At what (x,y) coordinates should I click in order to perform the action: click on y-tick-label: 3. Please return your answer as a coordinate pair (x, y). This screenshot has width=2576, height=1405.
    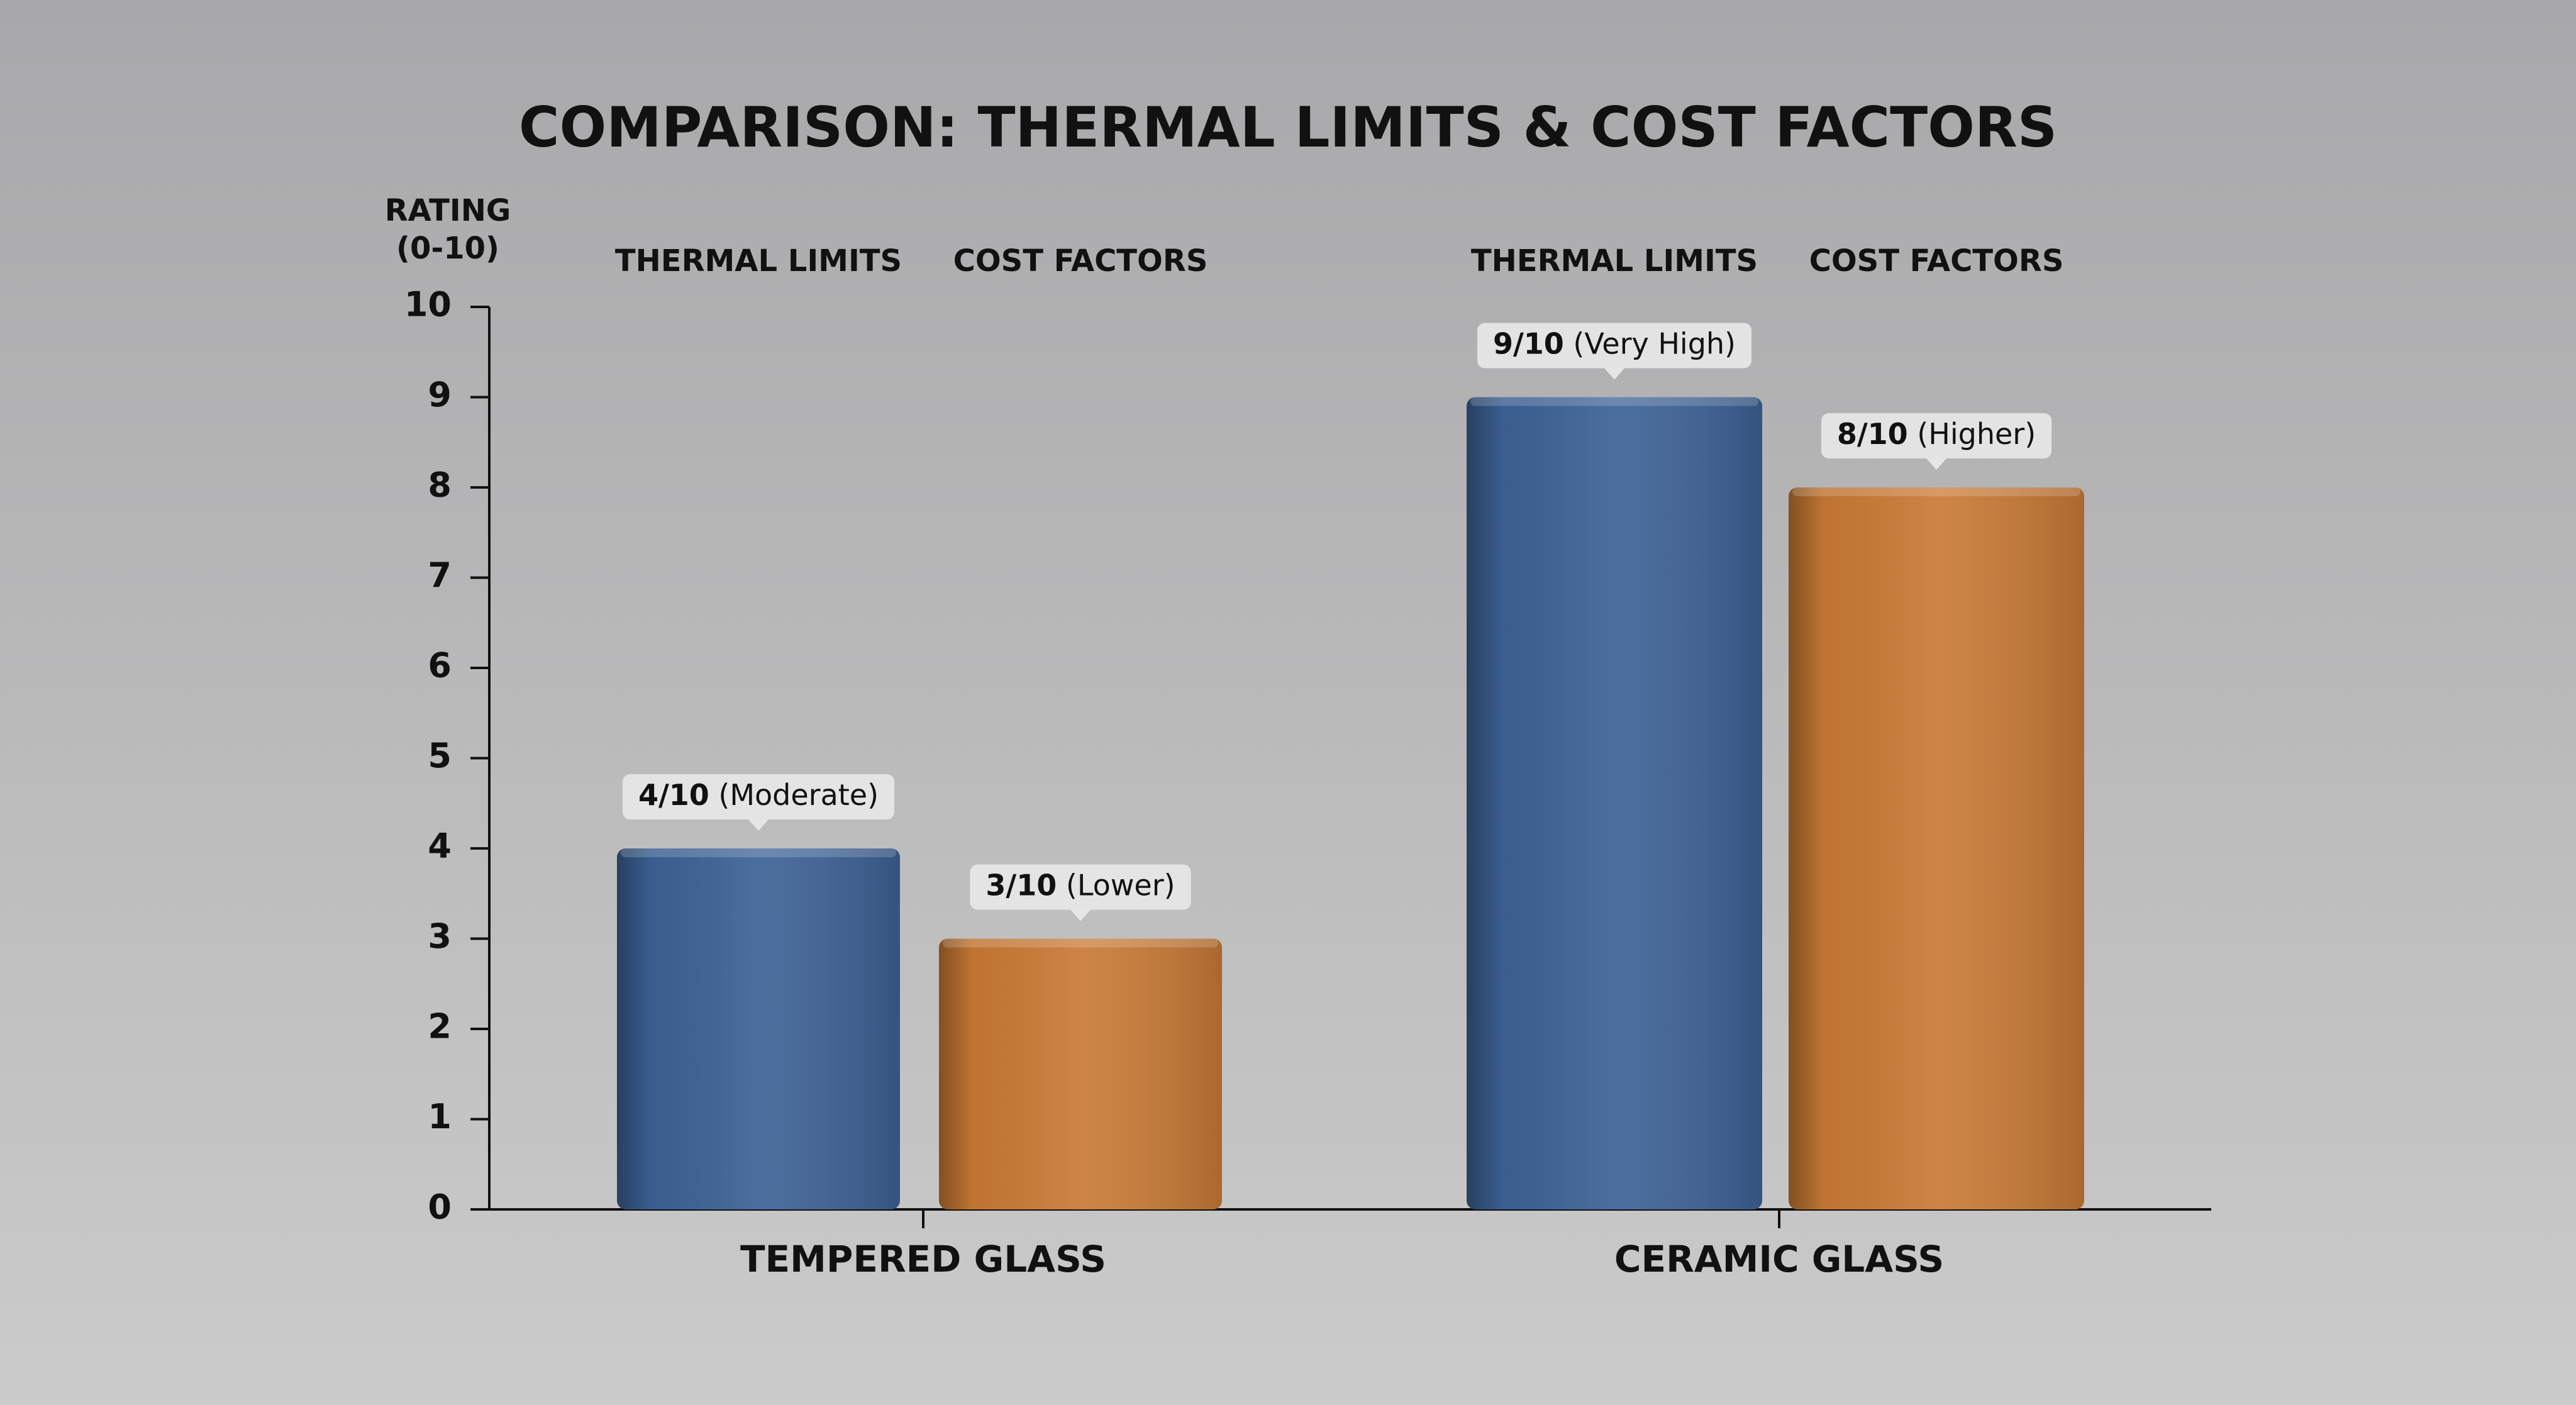
    Looking at the image, I should click on (440, 936).